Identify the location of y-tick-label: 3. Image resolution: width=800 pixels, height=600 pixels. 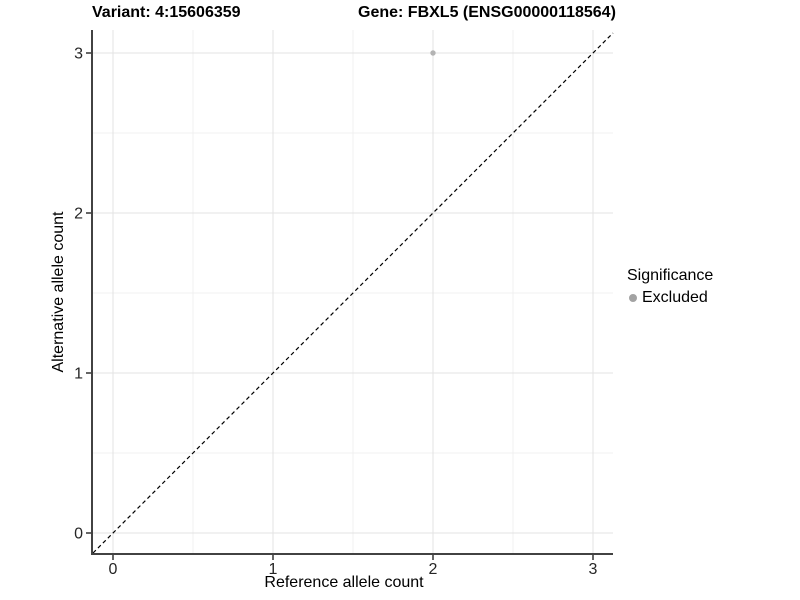
(78, 54).